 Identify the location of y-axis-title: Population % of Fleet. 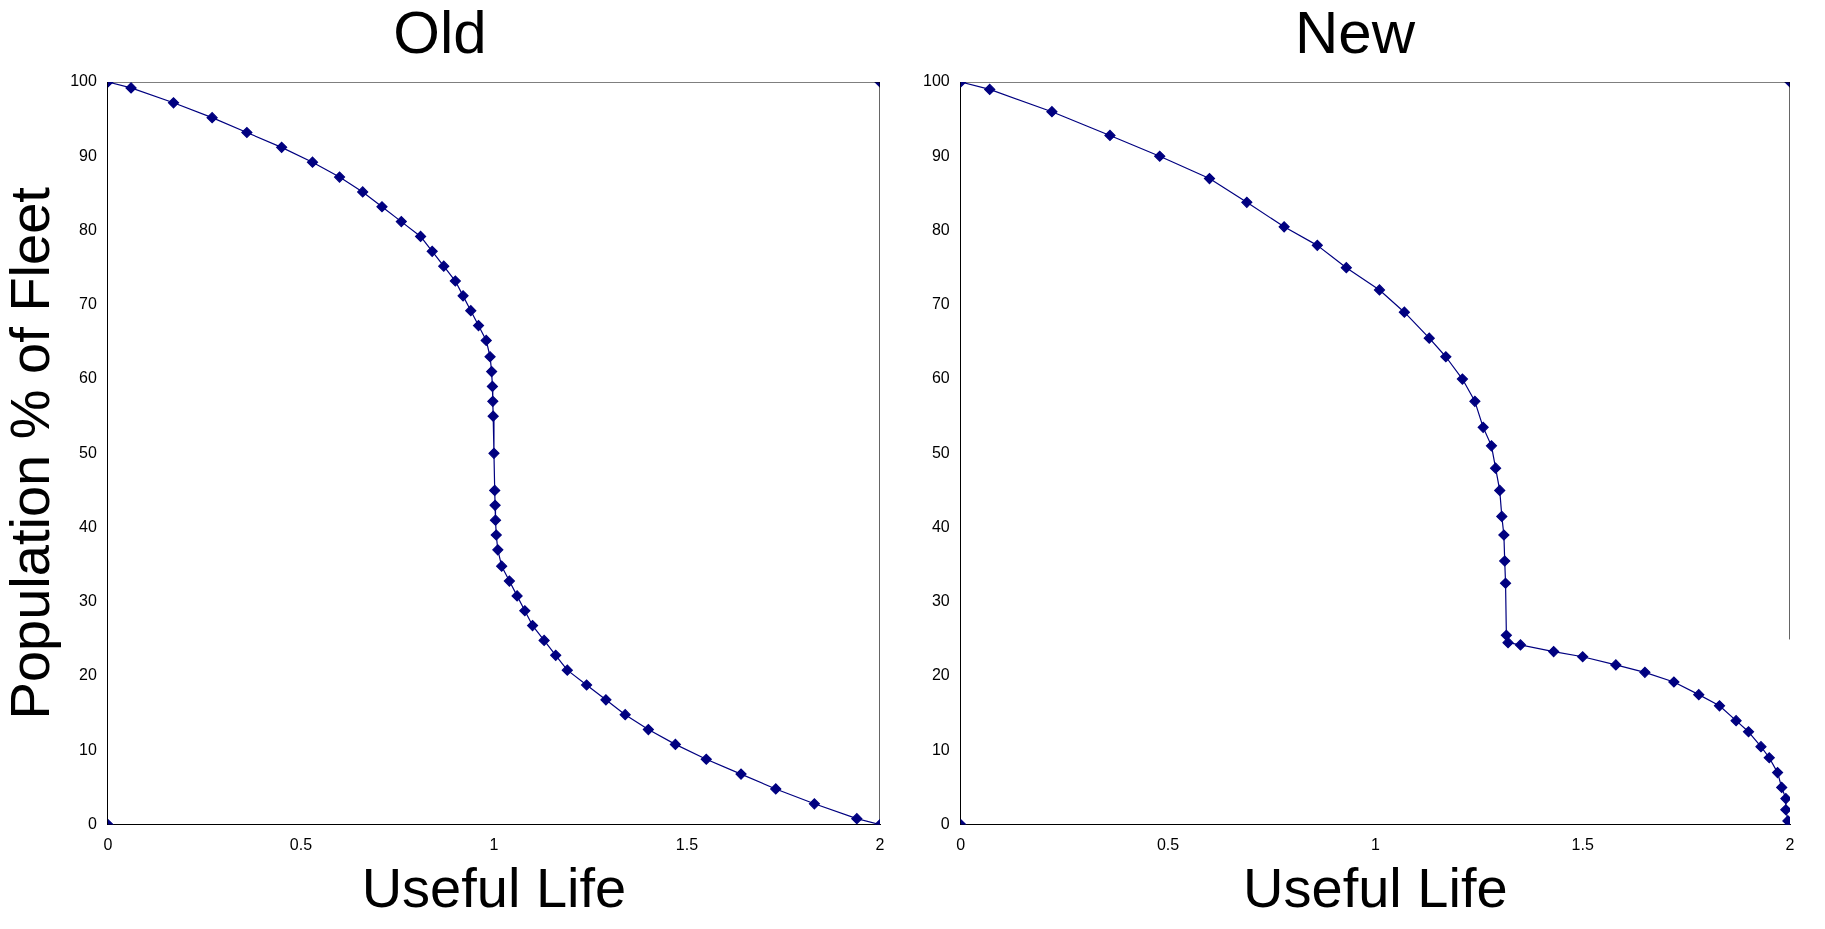
(31, 453).